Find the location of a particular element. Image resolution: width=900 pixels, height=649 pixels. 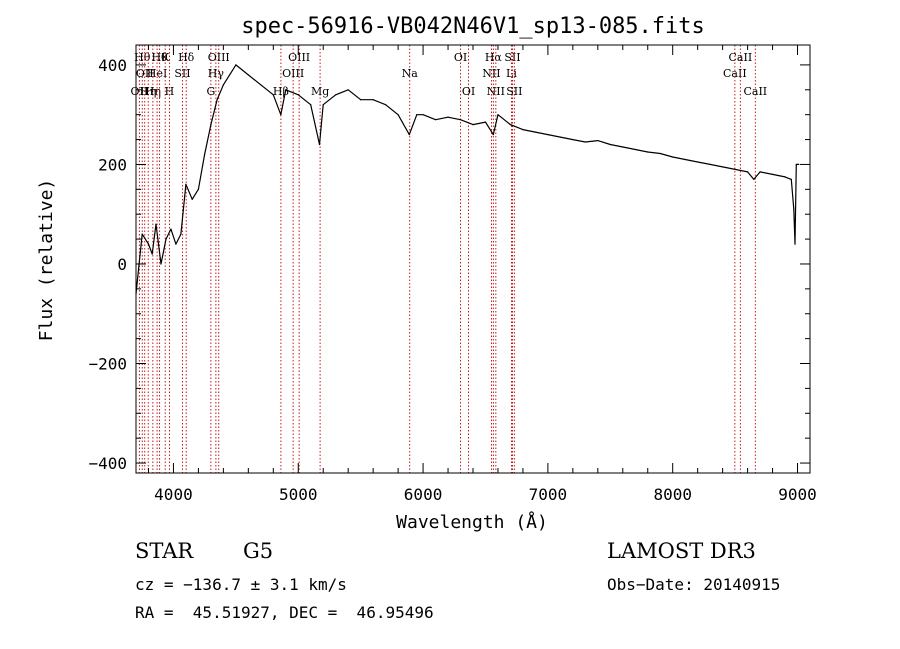

x-tick-label: 7000 is located at coordinates (548, 494).